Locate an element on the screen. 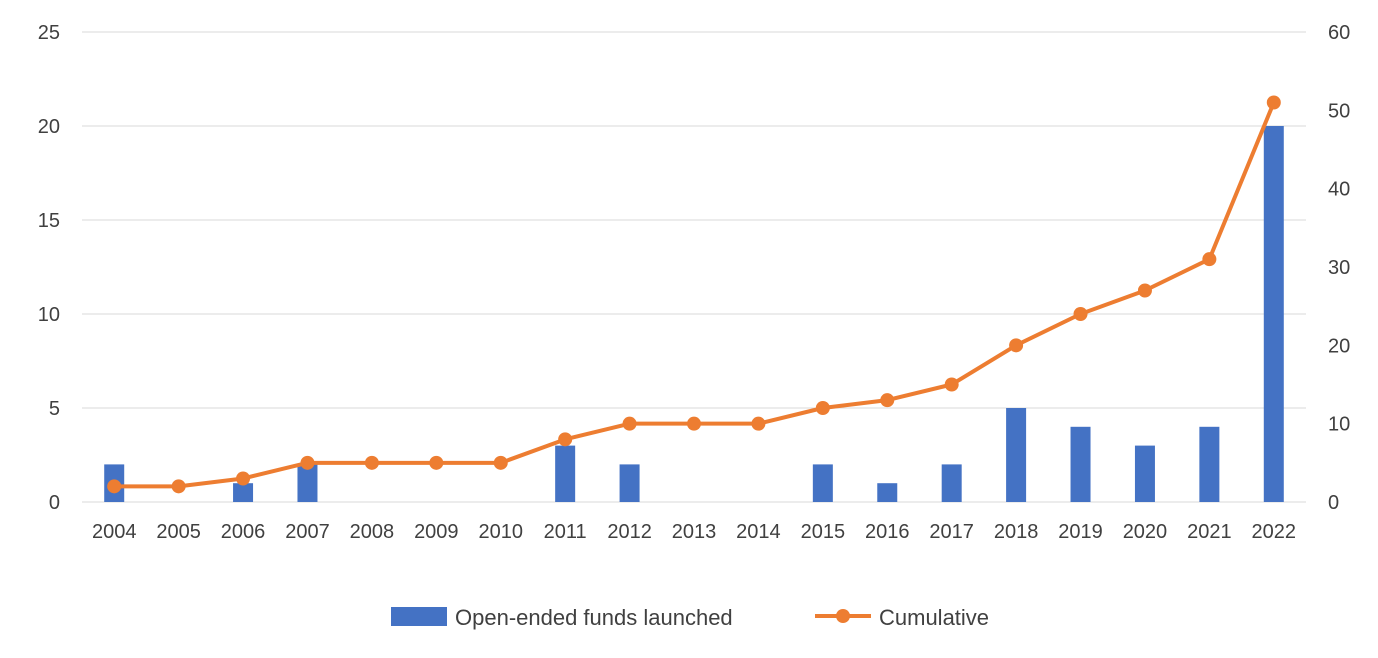 The image size is (1378, 658). x-tick-label: 2008 is located at coordinates (372, 532).